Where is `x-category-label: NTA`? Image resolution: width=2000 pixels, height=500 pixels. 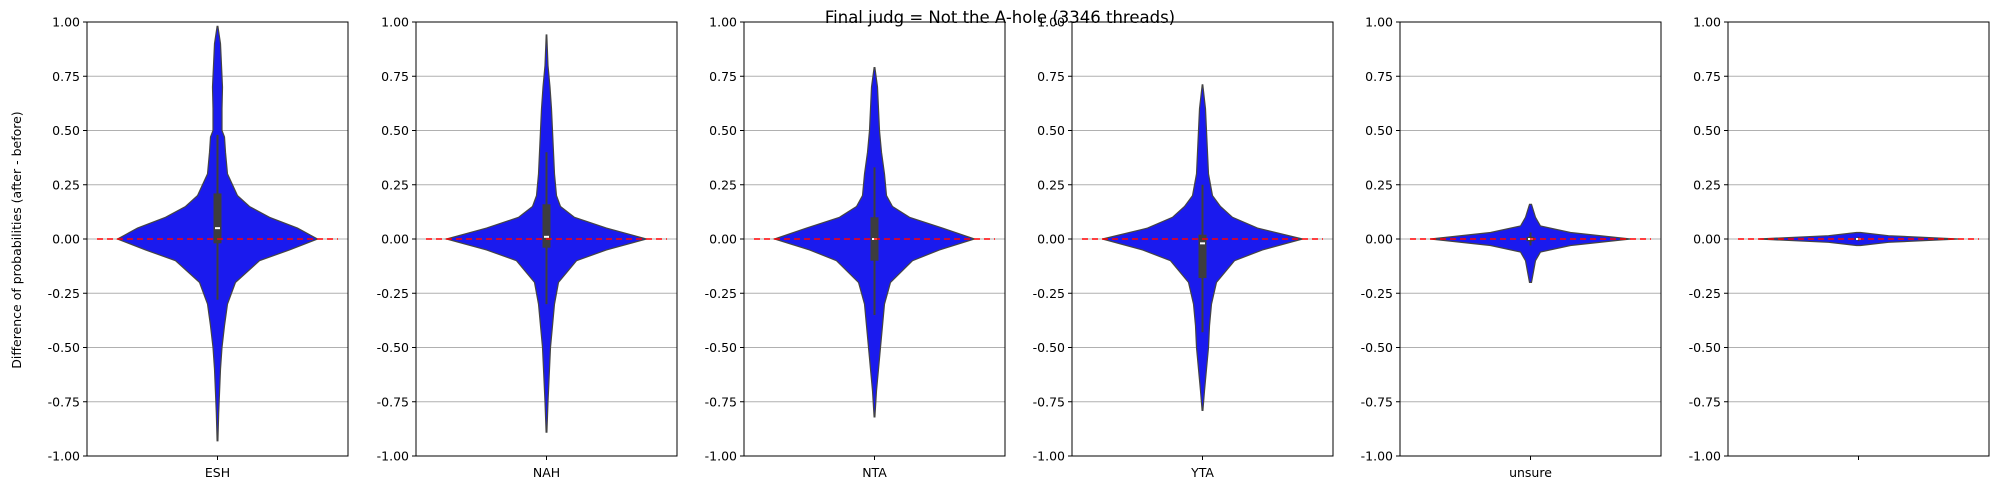 x-category-label: NTA is located at coordinates (874, 472).